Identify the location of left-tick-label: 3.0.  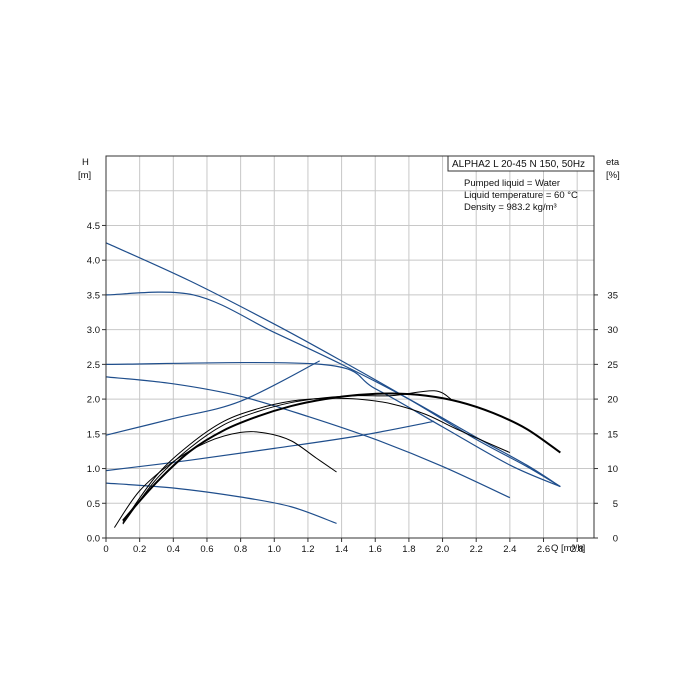
(93, 330).